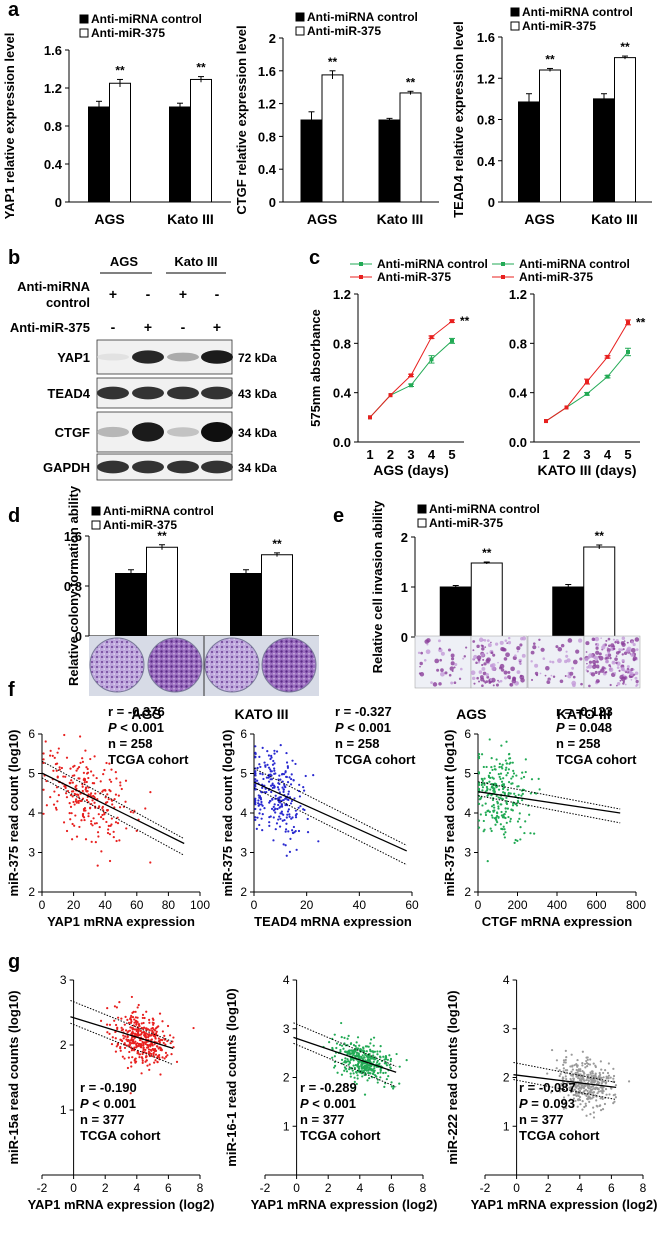 The image size is (658, 1249). Describe the element at coordinates (332, 138) in the screenshot. I see `bar-mir375` at that location.